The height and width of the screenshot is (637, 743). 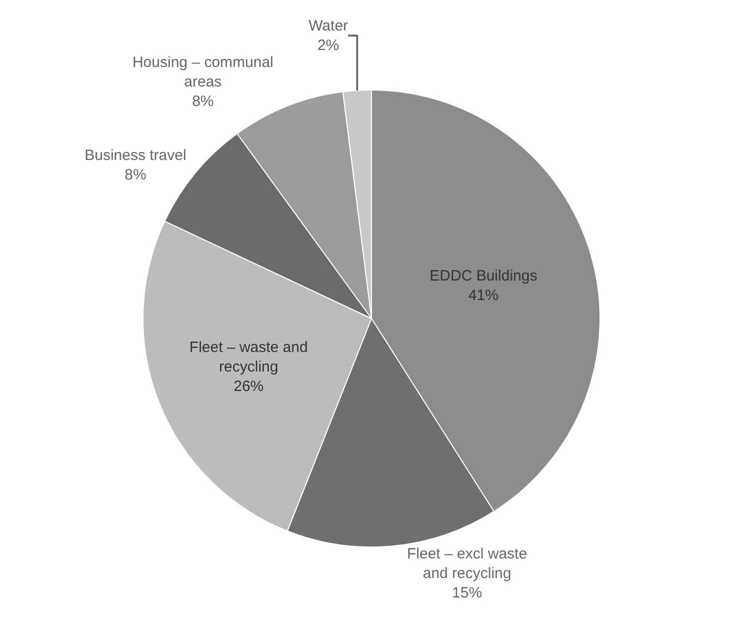 I want to click on slice-label: EDDC Buildings, so click(x=484, y=276).